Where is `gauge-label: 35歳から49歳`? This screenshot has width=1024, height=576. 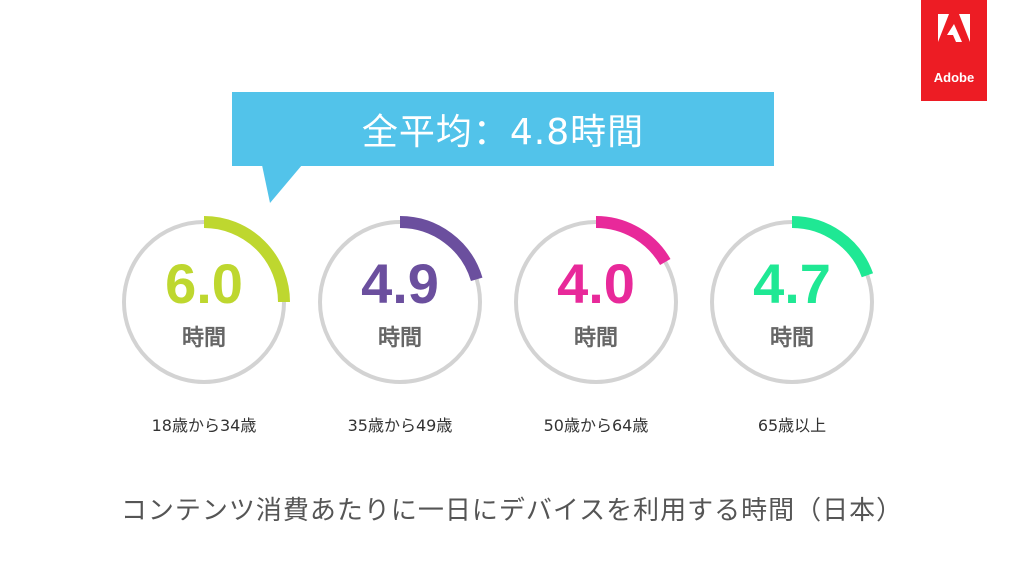 gauge-label: 35歳から49歳 is located at coordinates (400, 425).